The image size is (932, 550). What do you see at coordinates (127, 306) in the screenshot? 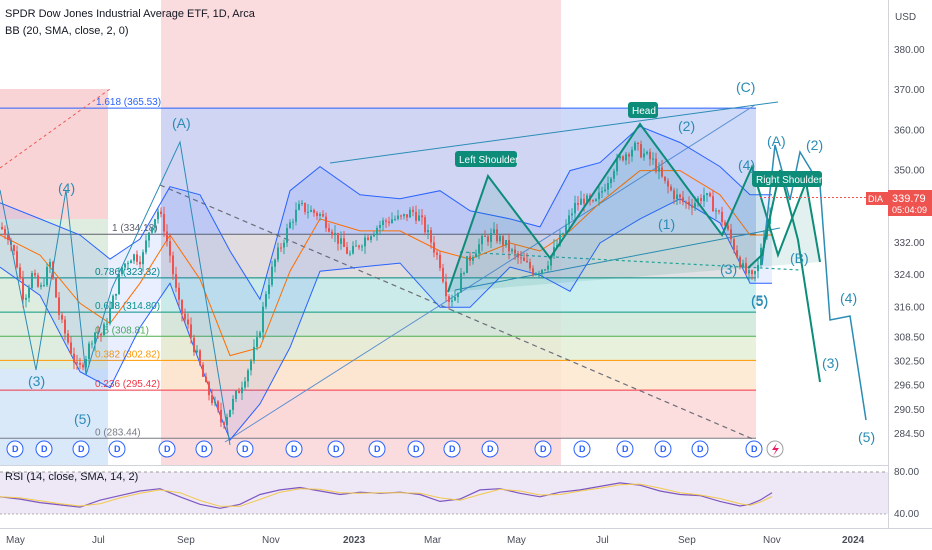
I see `fib-level-label: 0.618 (314.80)` at bounding box center [127, 306].